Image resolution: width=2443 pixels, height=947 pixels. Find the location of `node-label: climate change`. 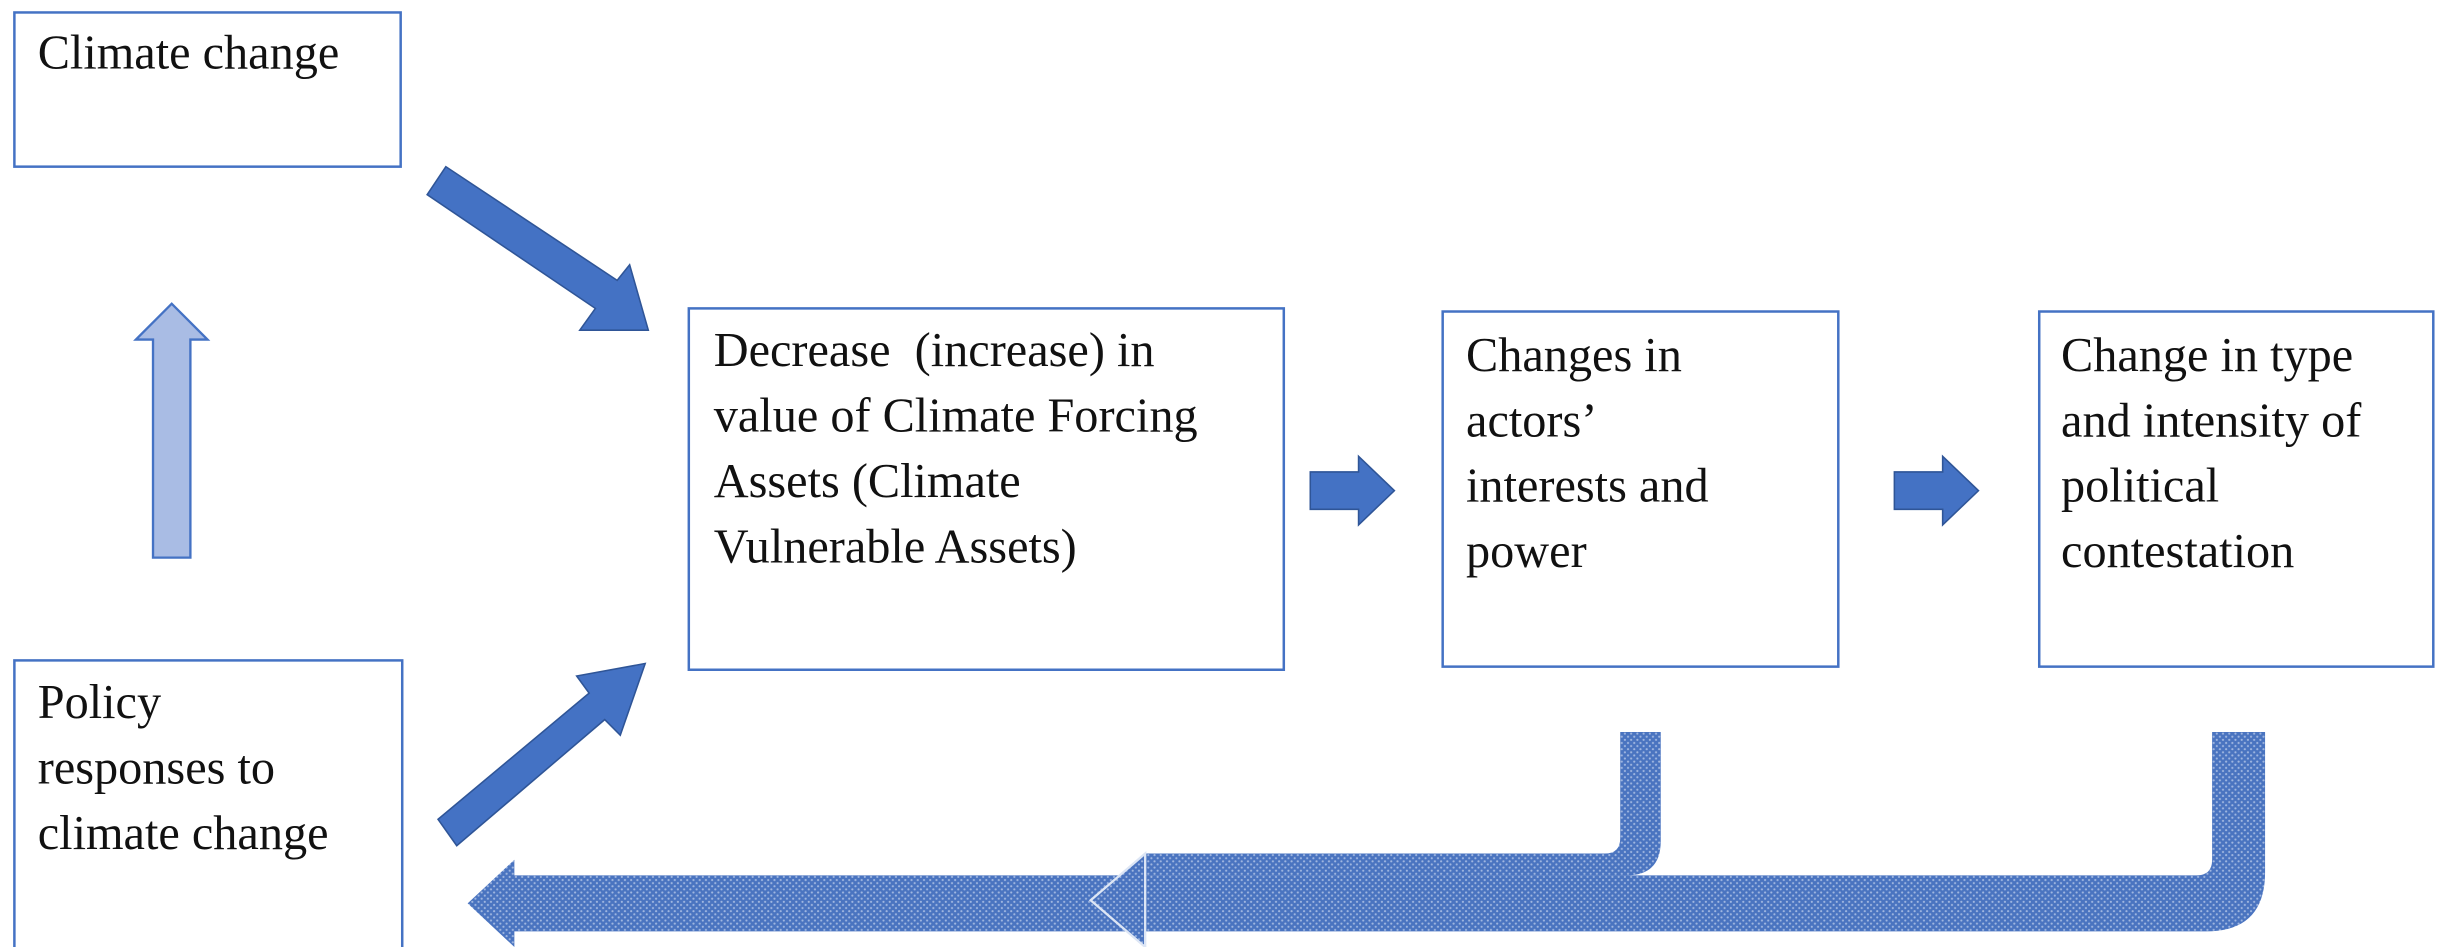

node-label: climate change is located at coordinates (183, 833).